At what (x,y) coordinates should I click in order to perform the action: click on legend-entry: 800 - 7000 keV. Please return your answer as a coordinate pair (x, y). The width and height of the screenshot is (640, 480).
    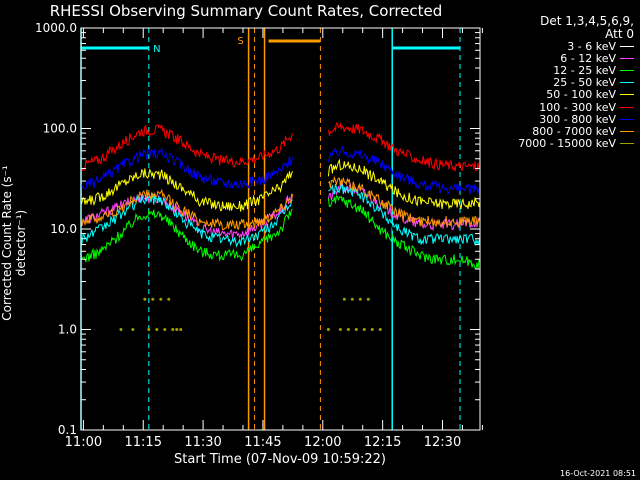
    Looking at the image, I should click on (576, 131).